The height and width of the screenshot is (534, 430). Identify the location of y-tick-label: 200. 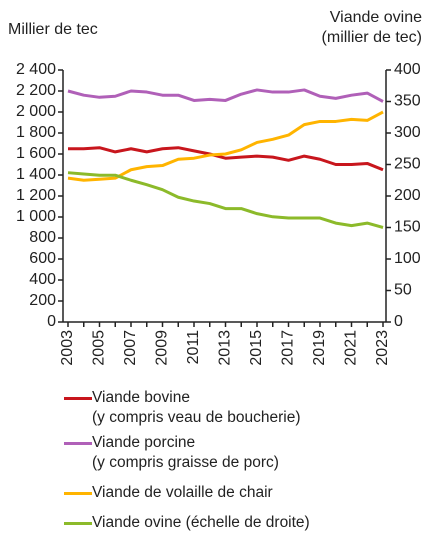
(42, 300).